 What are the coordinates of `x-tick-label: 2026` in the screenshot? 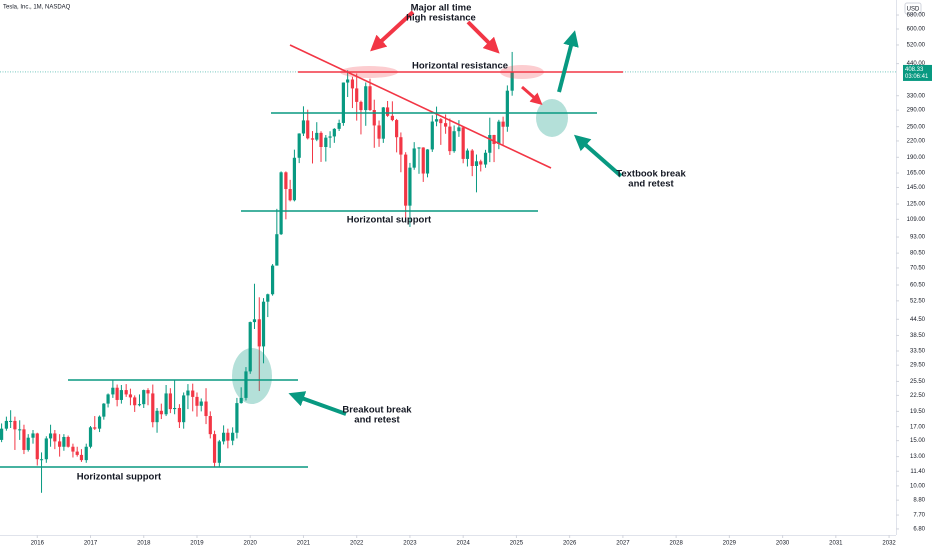 It's located at (570, 544).